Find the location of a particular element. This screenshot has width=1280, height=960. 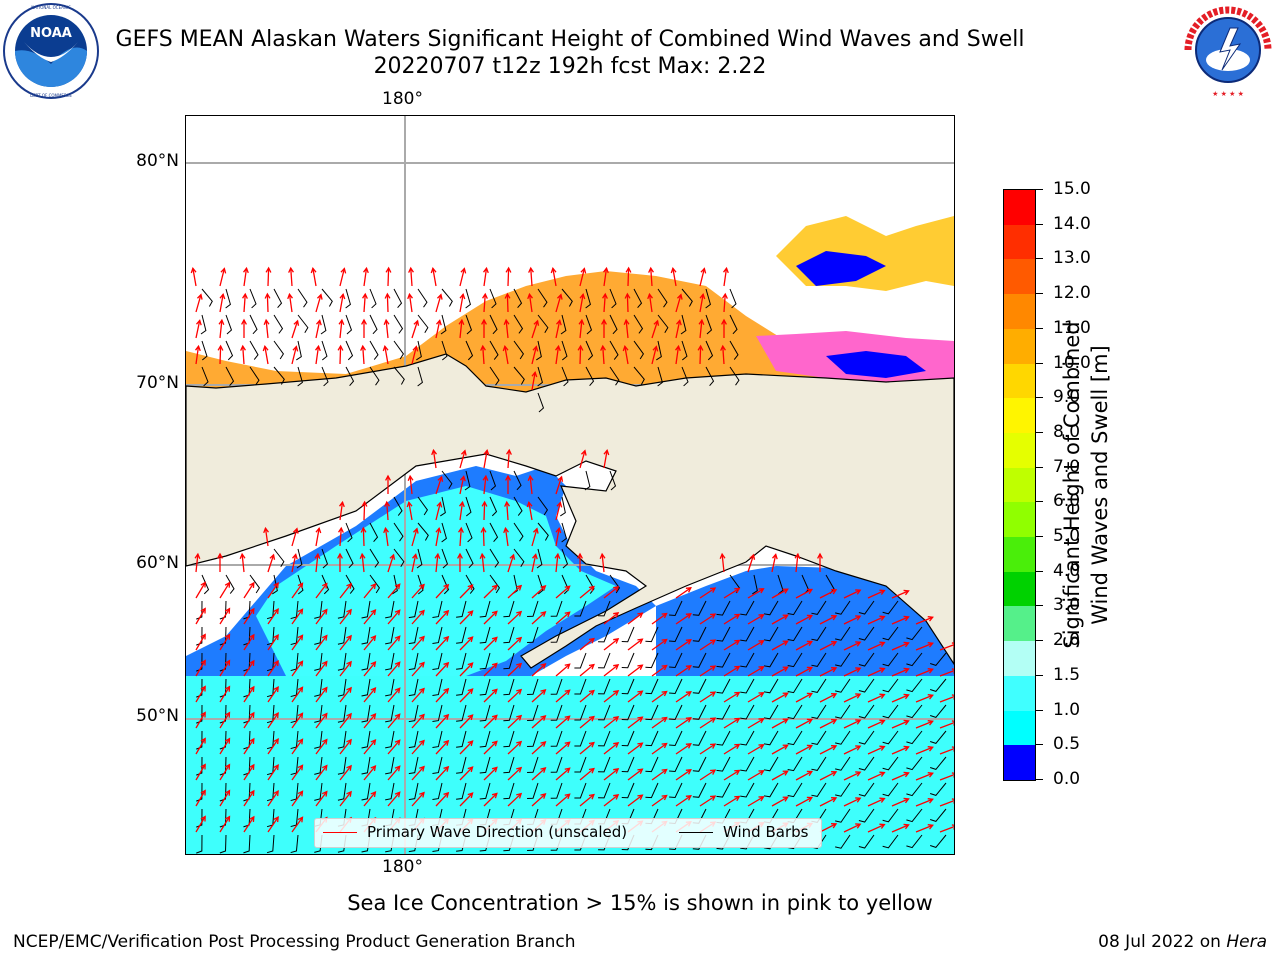

lat-label-70: 70°N is located at coordinates (157, 383).